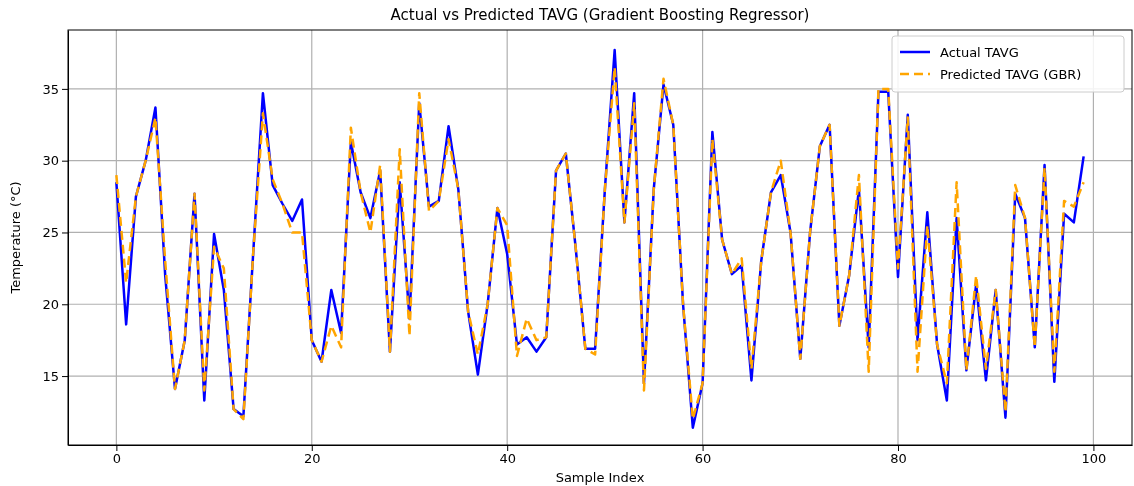 The height and width of the screenshot is (486, 1134). Describe the element at coordinates (50, 376) in the screenshot. I see `y-tick-label: 15` at that location.